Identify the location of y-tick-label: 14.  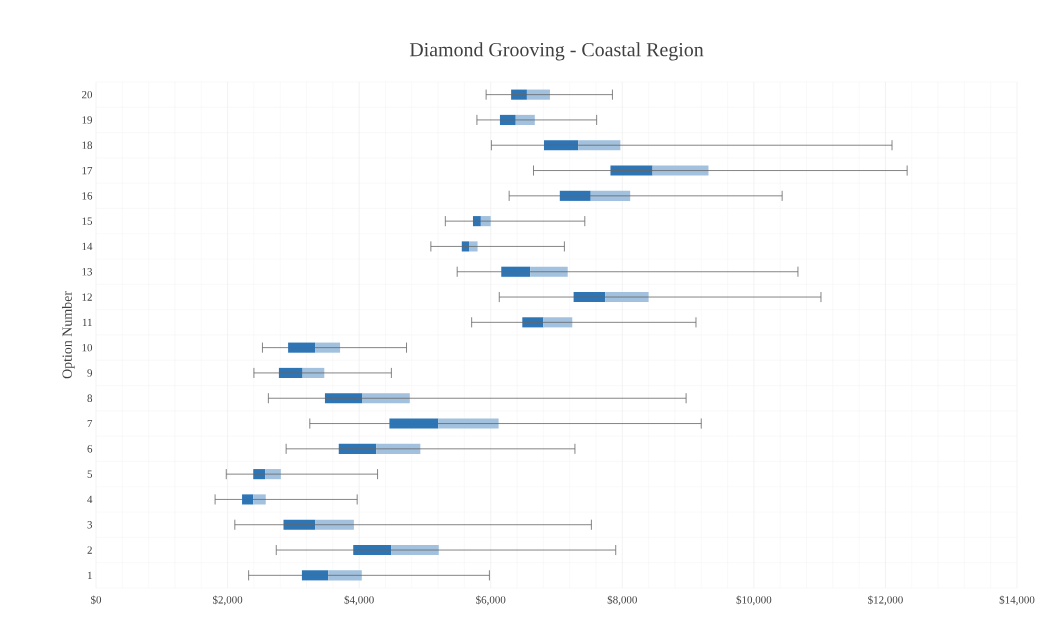
(87, 246).